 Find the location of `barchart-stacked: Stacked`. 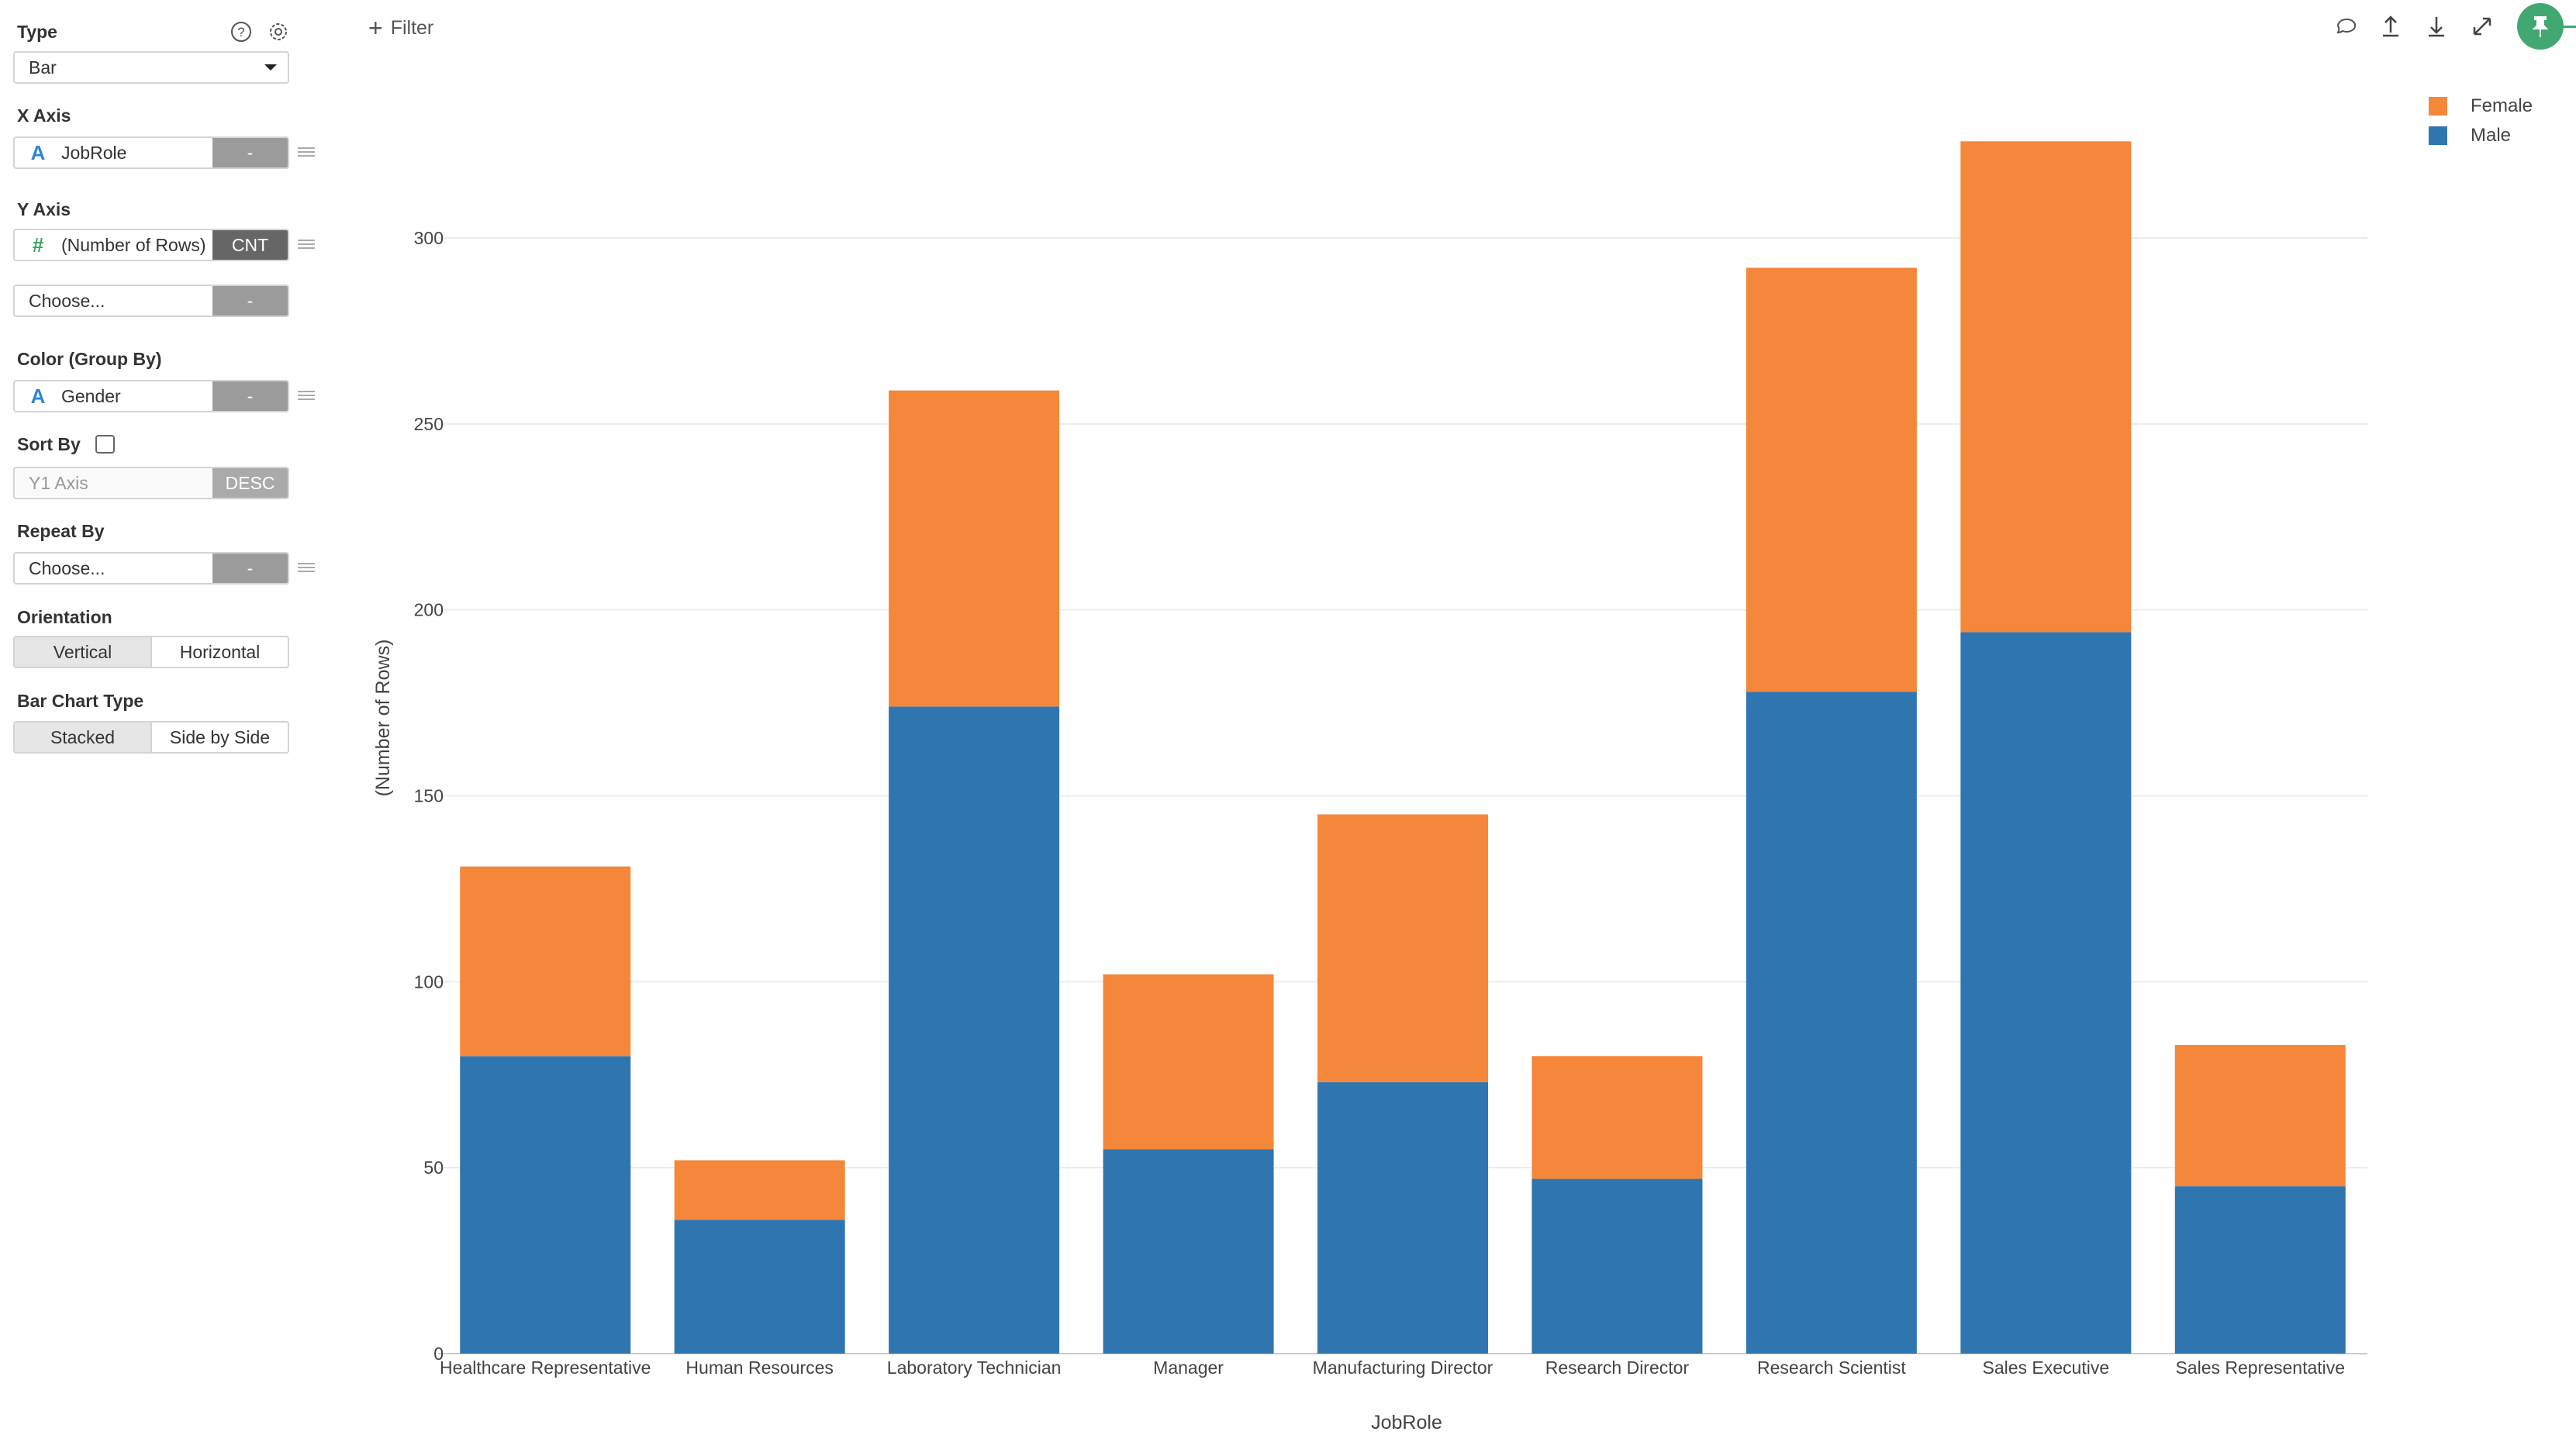

barchart-stacked: Stacked is located at coordinates (83, 738).